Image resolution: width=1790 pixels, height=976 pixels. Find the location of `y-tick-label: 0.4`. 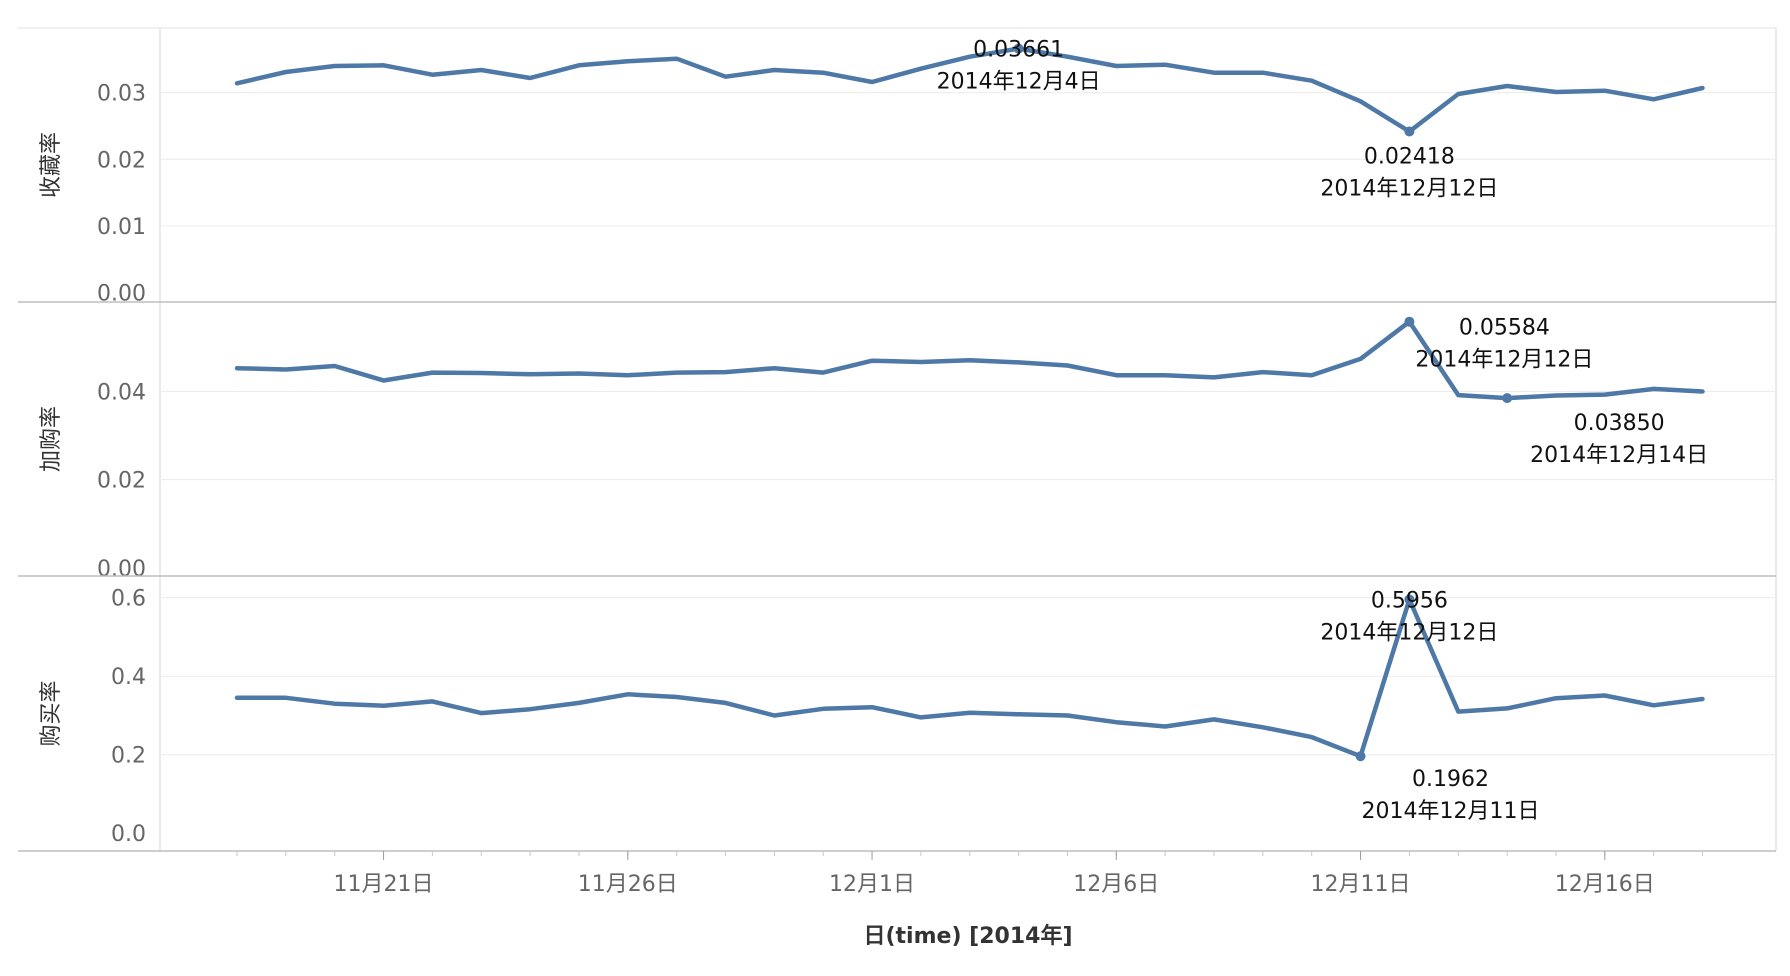

y-tick-label: 0.4 is located at coordinates (128, 677).